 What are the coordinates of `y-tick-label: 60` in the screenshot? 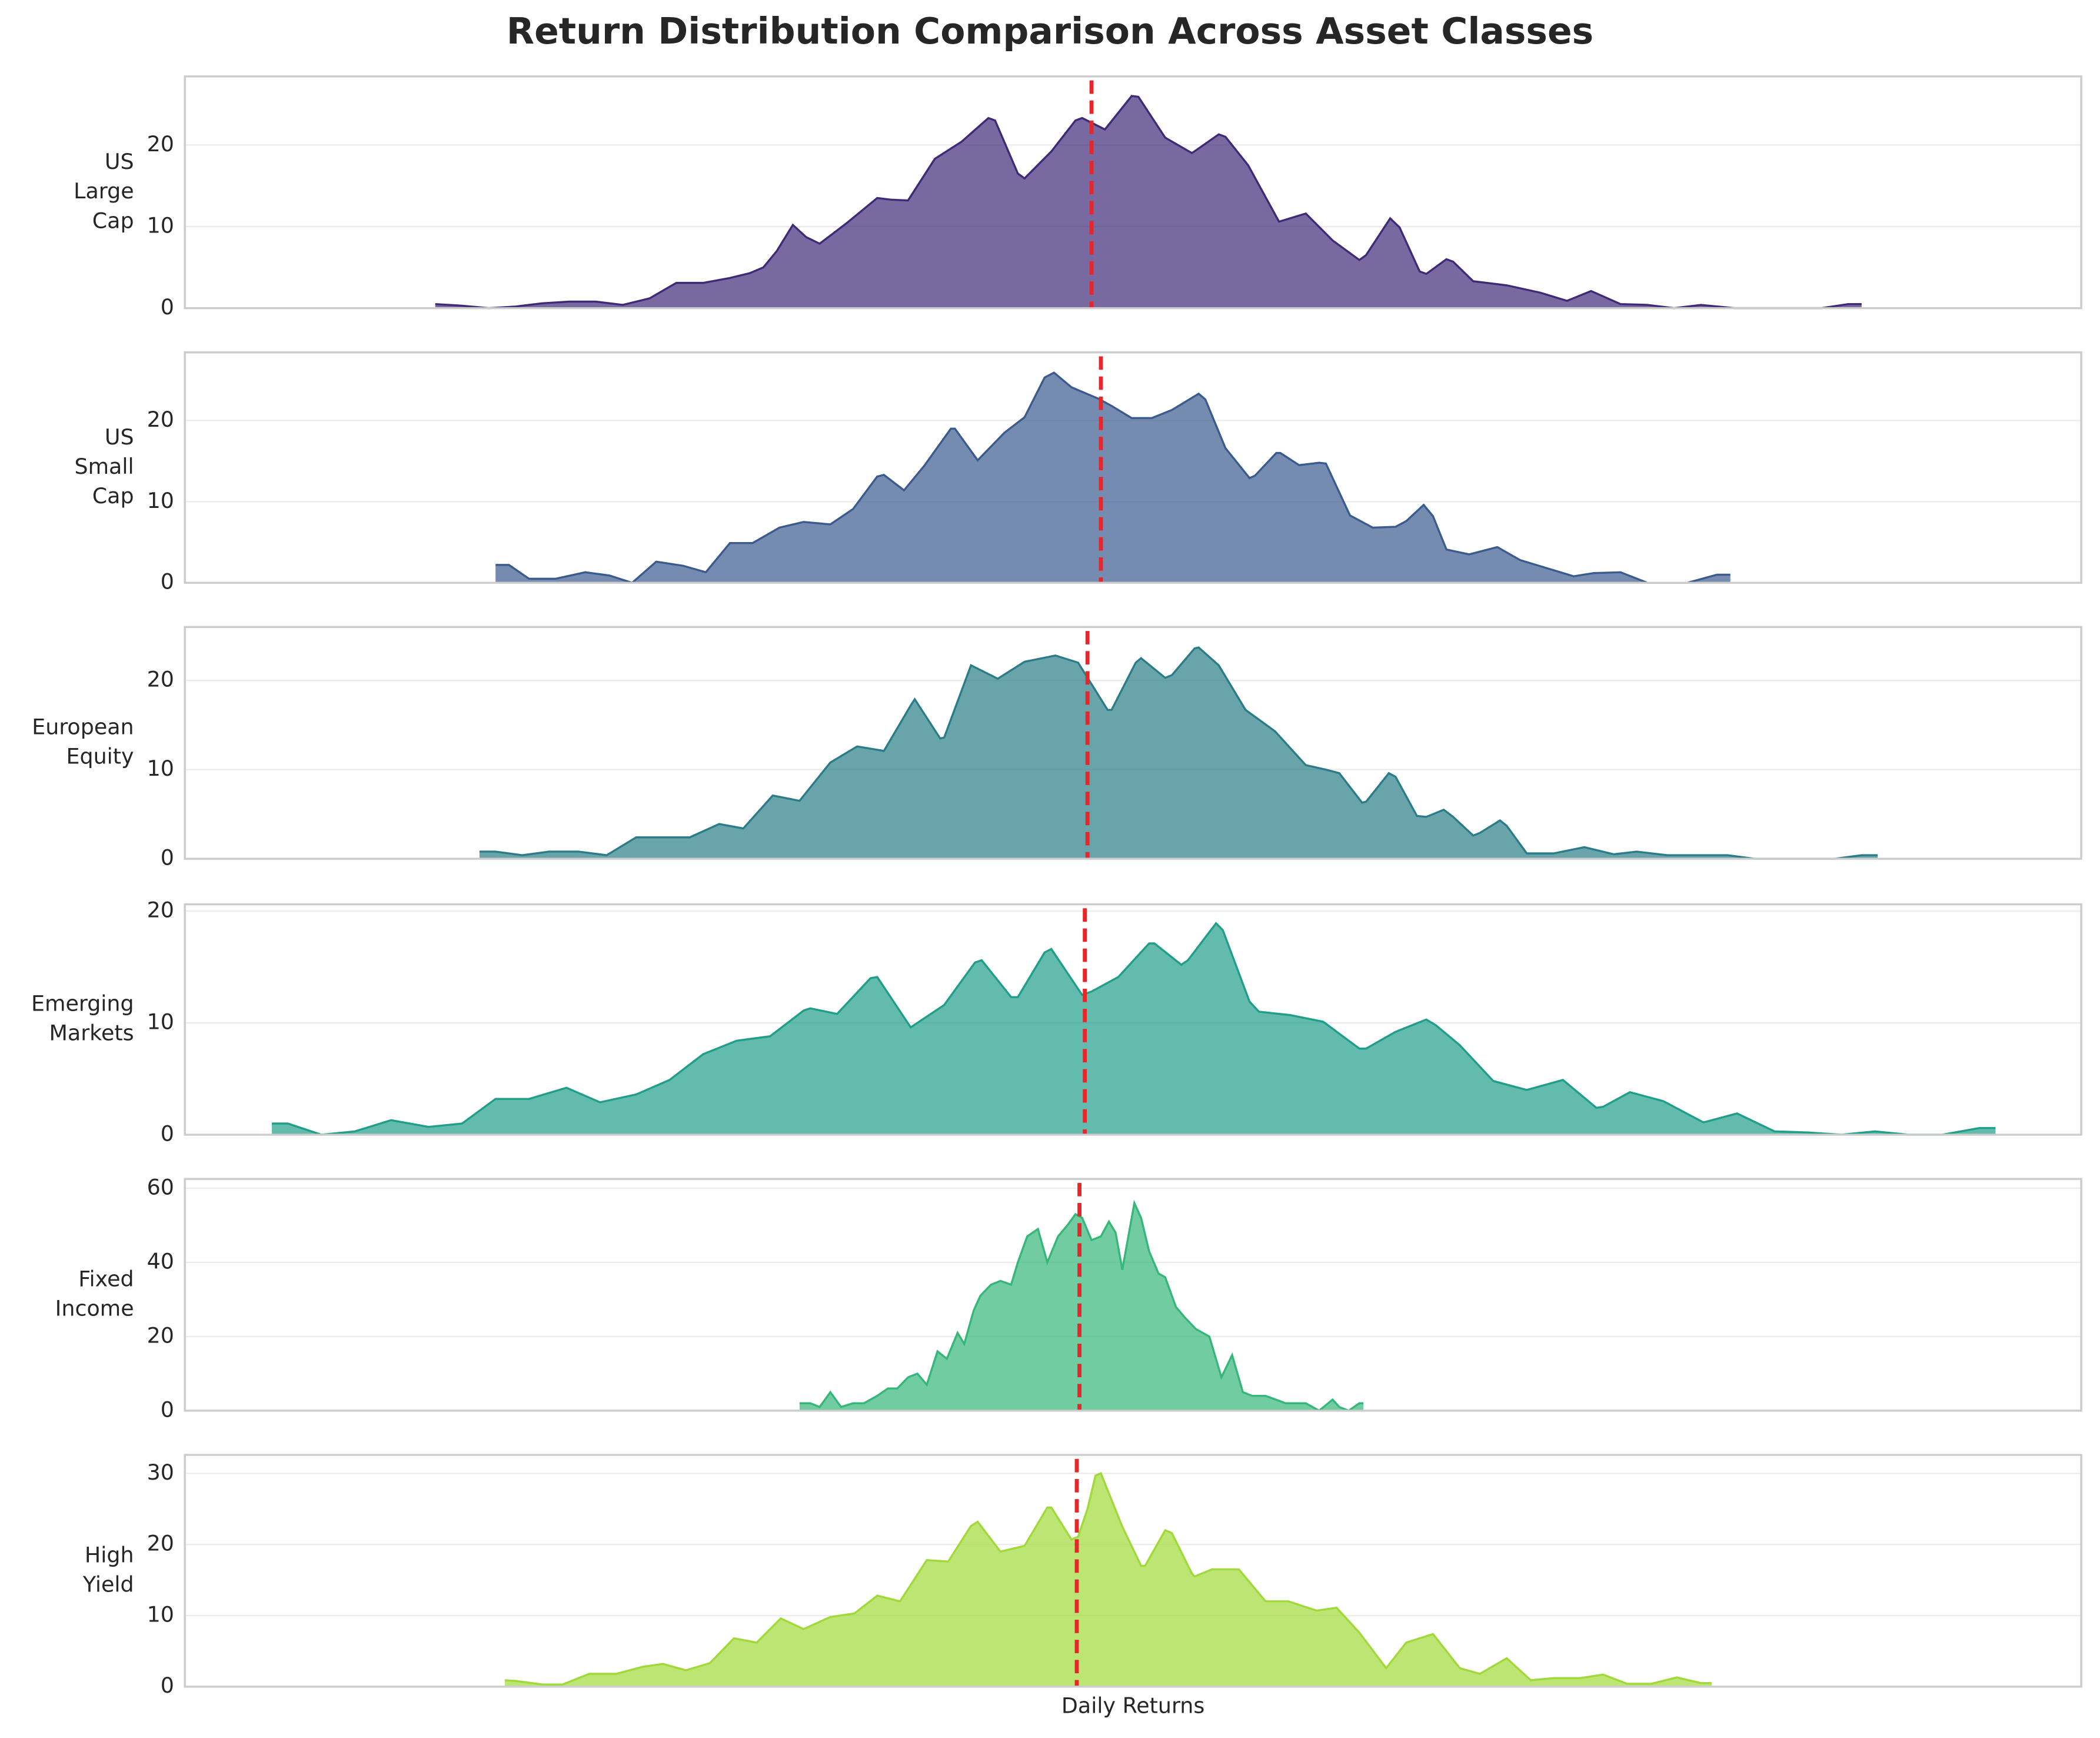 It's located at (160, 1186).